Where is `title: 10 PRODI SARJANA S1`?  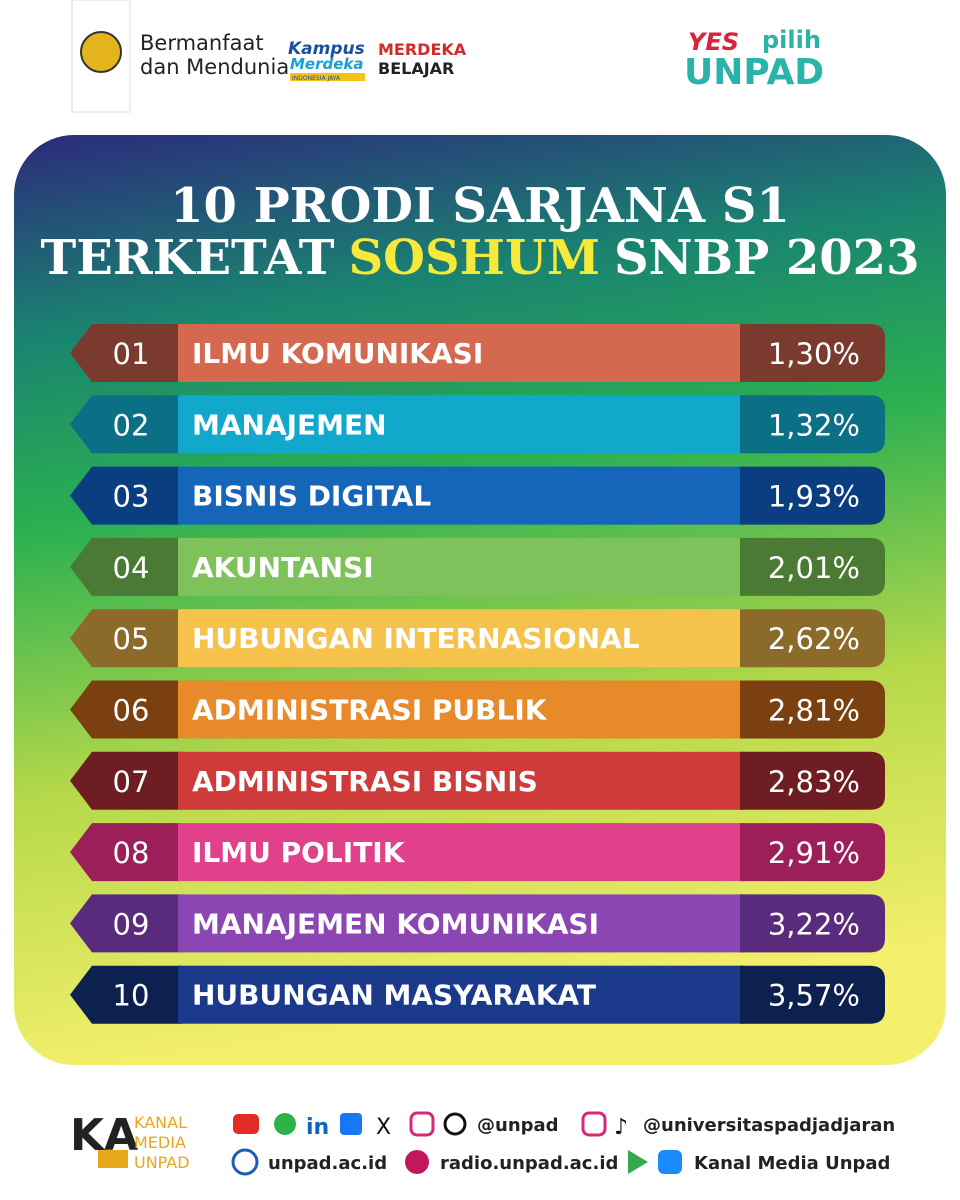 title: 10 PRODI SARJANA S1 is located at coordinates (480, 206).